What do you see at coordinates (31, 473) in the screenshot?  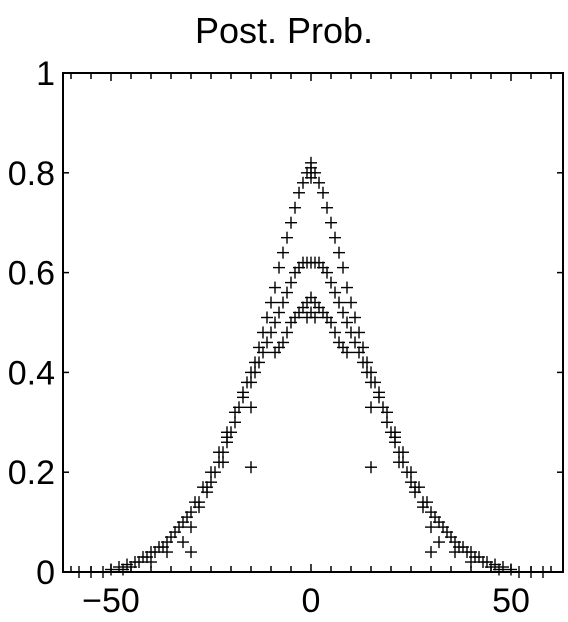 I see `y-tick-label: 0.2` at bounding box center [31, 473].